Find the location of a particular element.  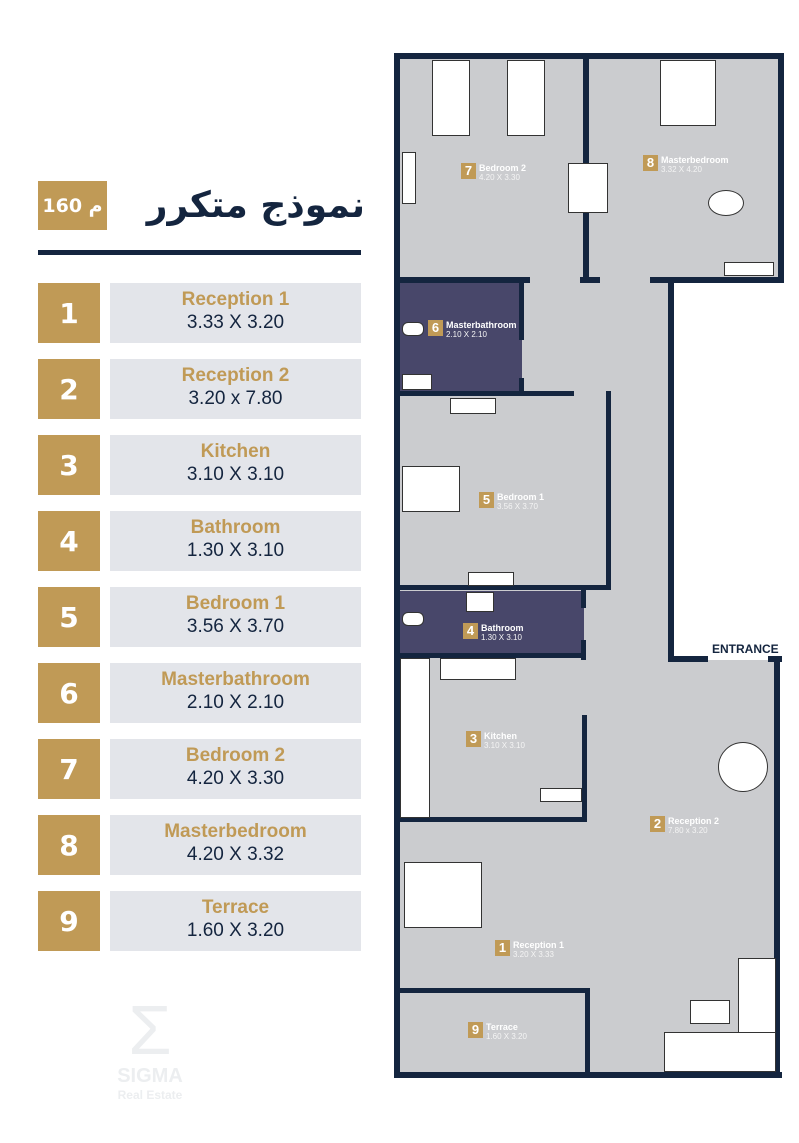

room-label: Masterbathroom 2.10 X 2.10 is located at coordinates (235, 693).